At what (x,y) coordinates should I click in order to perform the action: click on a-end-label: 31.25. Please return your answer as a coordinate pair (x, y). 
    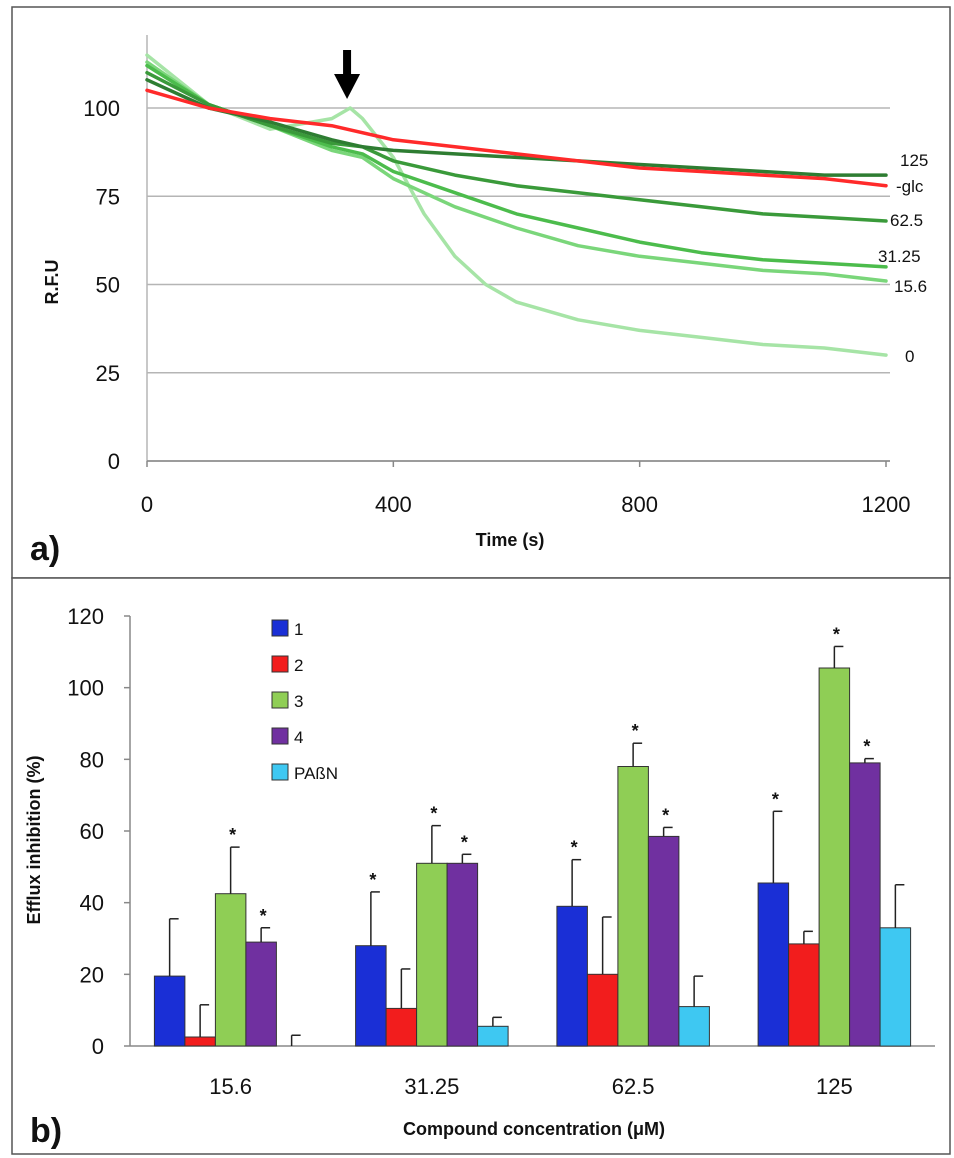
    Looking at the image, I should click on (899, 256).